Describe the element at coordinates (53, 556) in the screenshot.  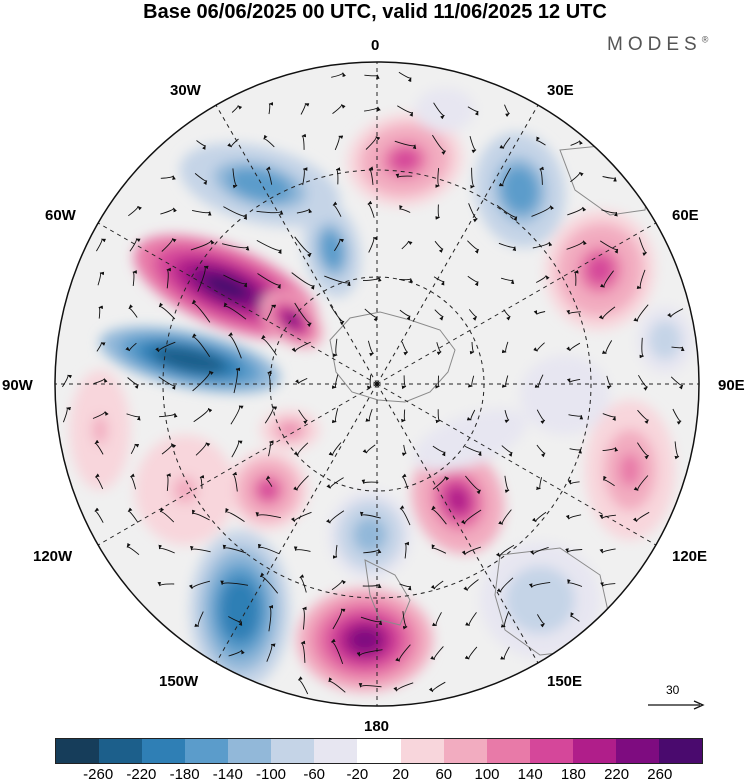
I see `lon-label-120w: 120W` at that location.